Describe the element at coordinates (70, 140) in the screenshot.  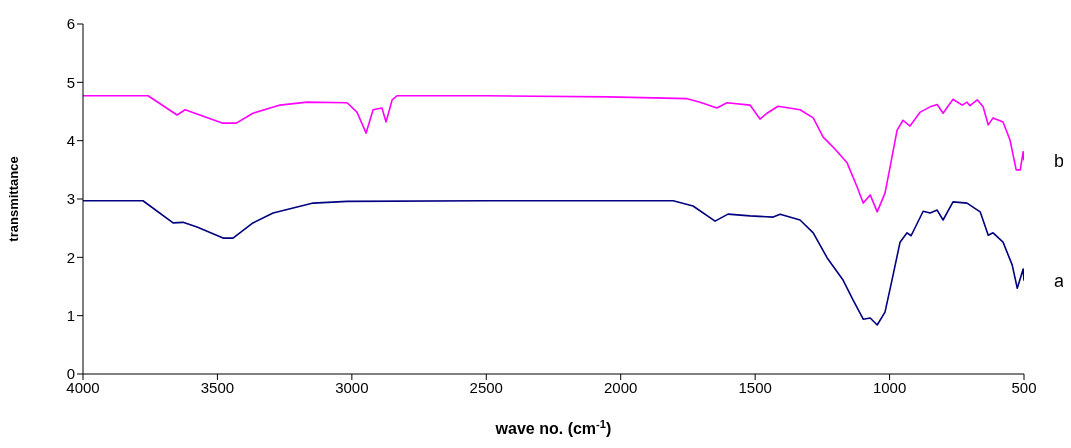
I see `y-tick-label: 4` at that location.